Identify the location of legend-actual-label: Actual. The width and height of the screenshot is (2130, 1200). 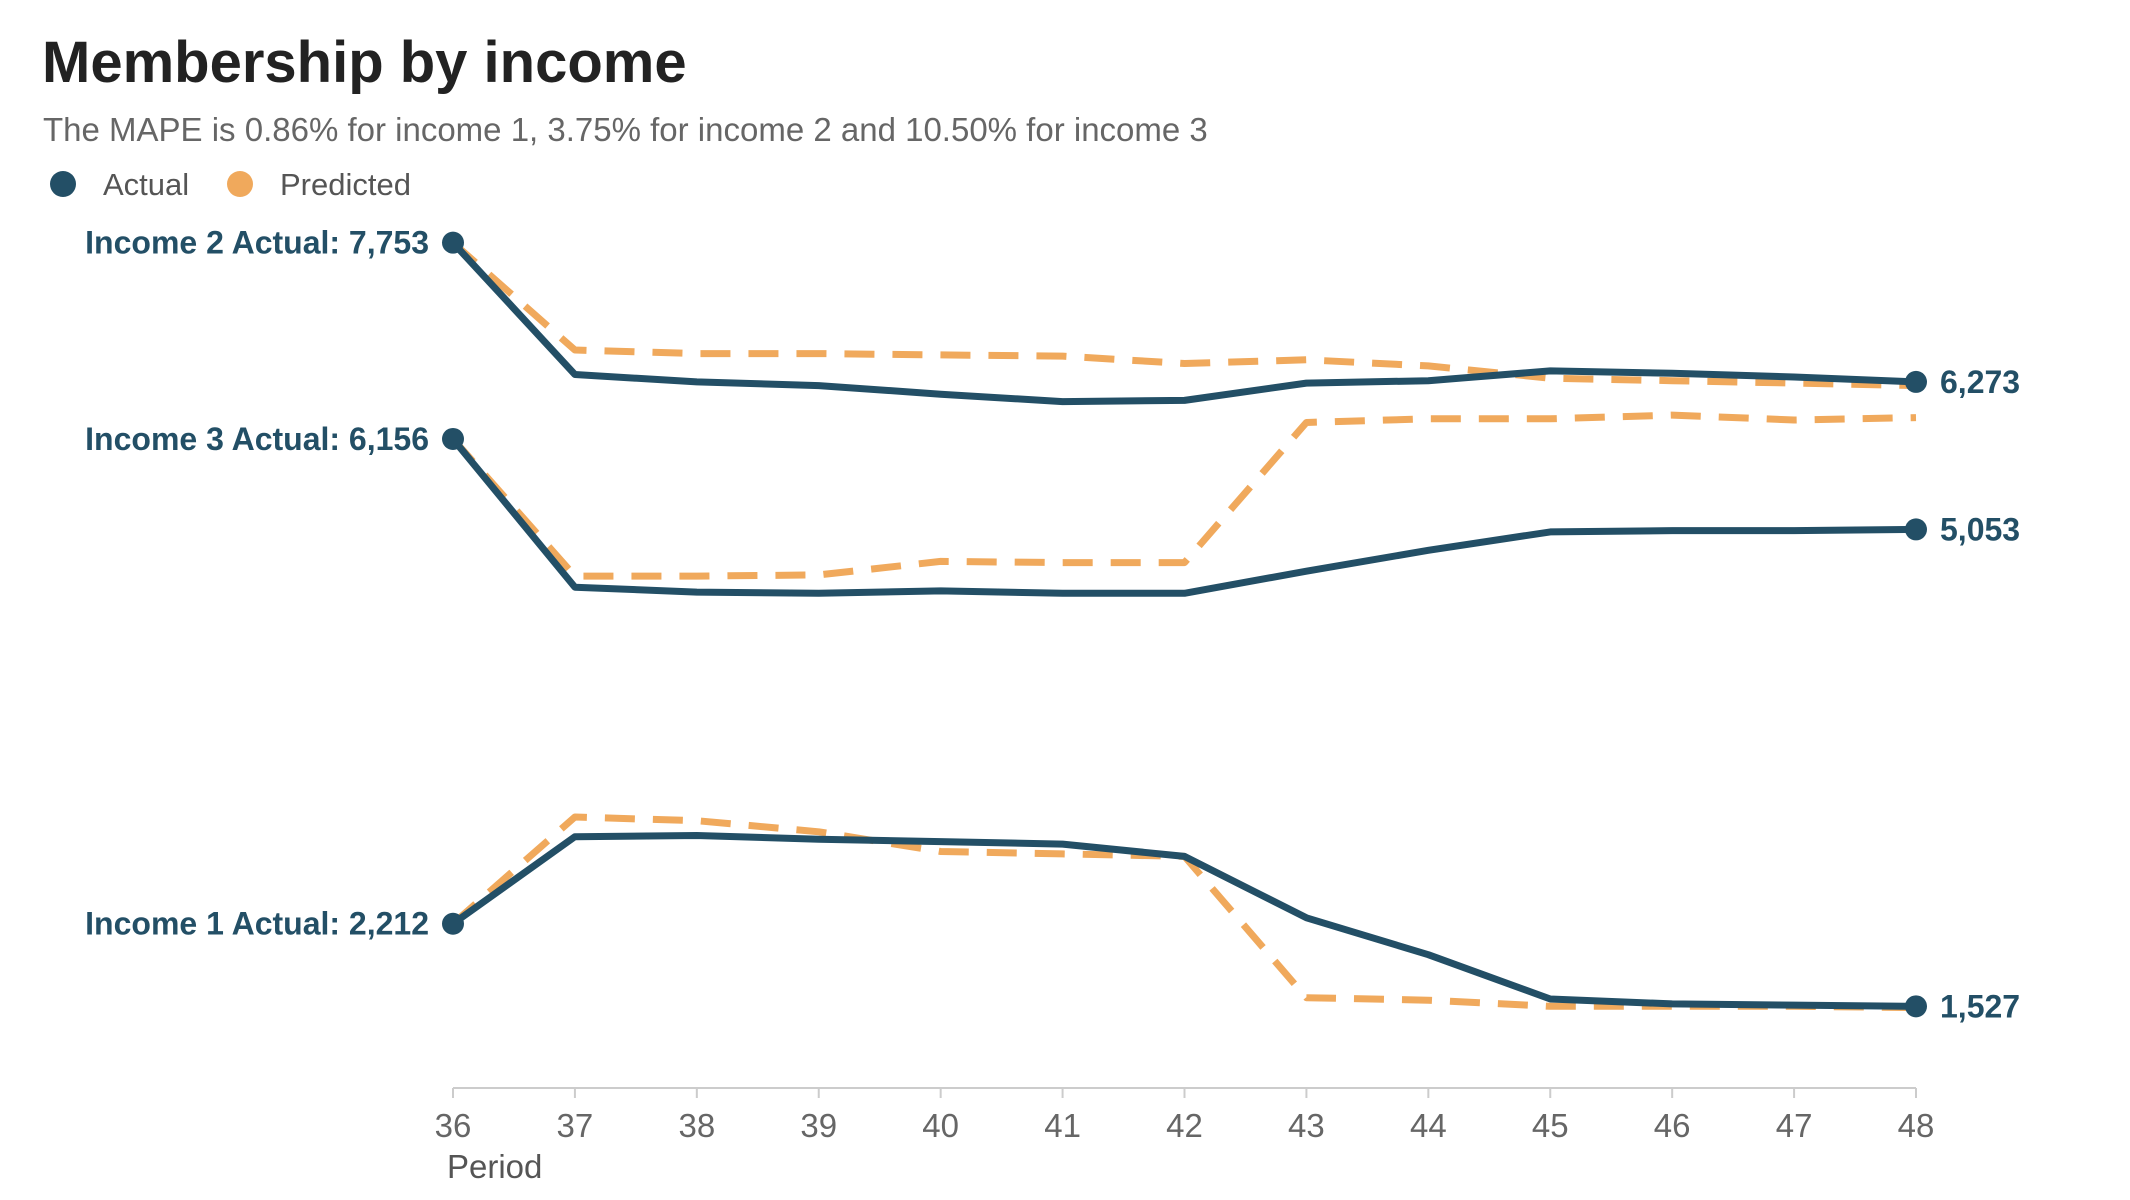
(146, 184).